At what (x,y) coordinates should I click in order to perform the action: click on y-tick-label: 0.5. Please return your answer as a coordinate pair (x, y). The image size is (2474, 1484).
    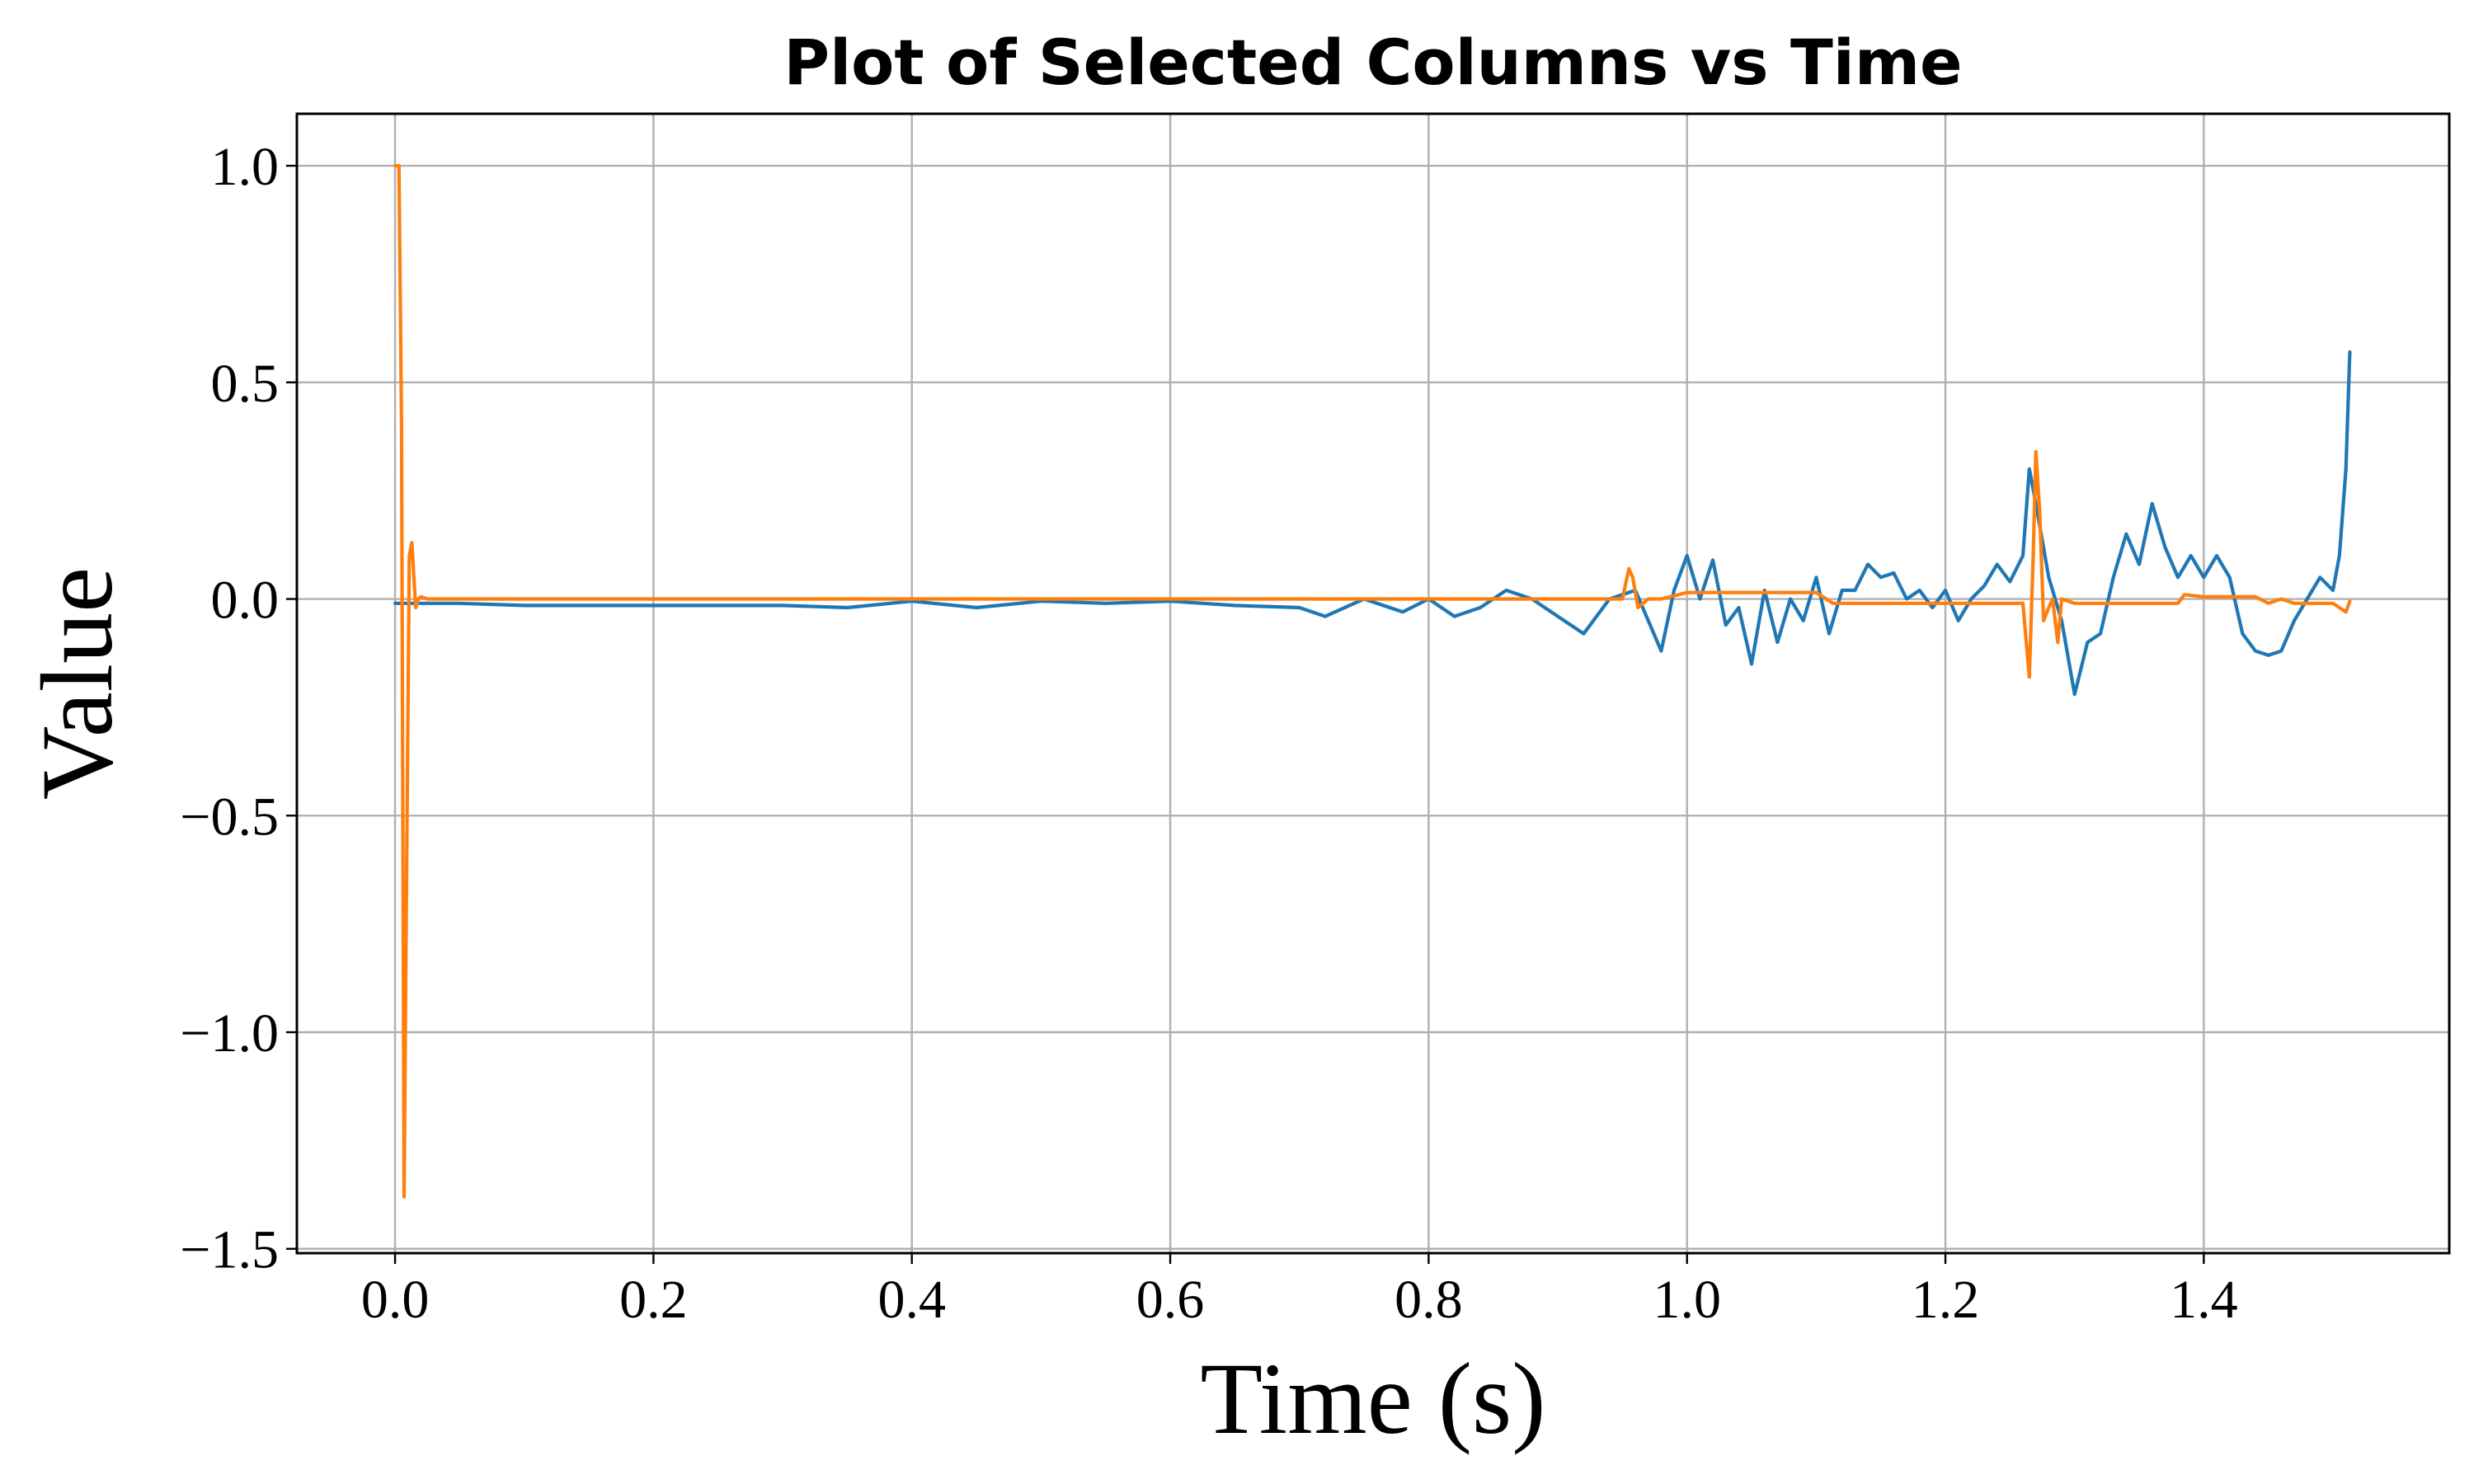
    Looking at the image, I should click on (245, 384).